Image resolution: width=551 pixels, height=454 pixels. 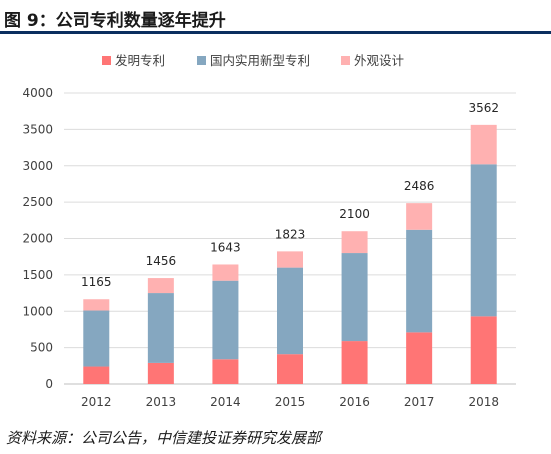 What do you see at coordinates (161, 261) in the screenshot?
I see `total-label: 1456` at bounding box center [161, 261].